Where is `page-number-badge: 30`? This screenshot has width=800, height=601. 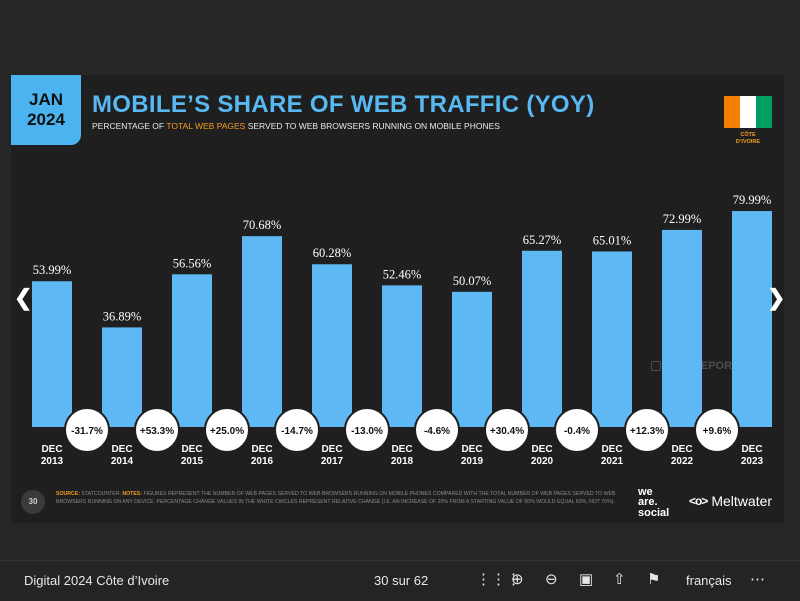 page-number-badge: 30 is located at coordinates (33, 502).